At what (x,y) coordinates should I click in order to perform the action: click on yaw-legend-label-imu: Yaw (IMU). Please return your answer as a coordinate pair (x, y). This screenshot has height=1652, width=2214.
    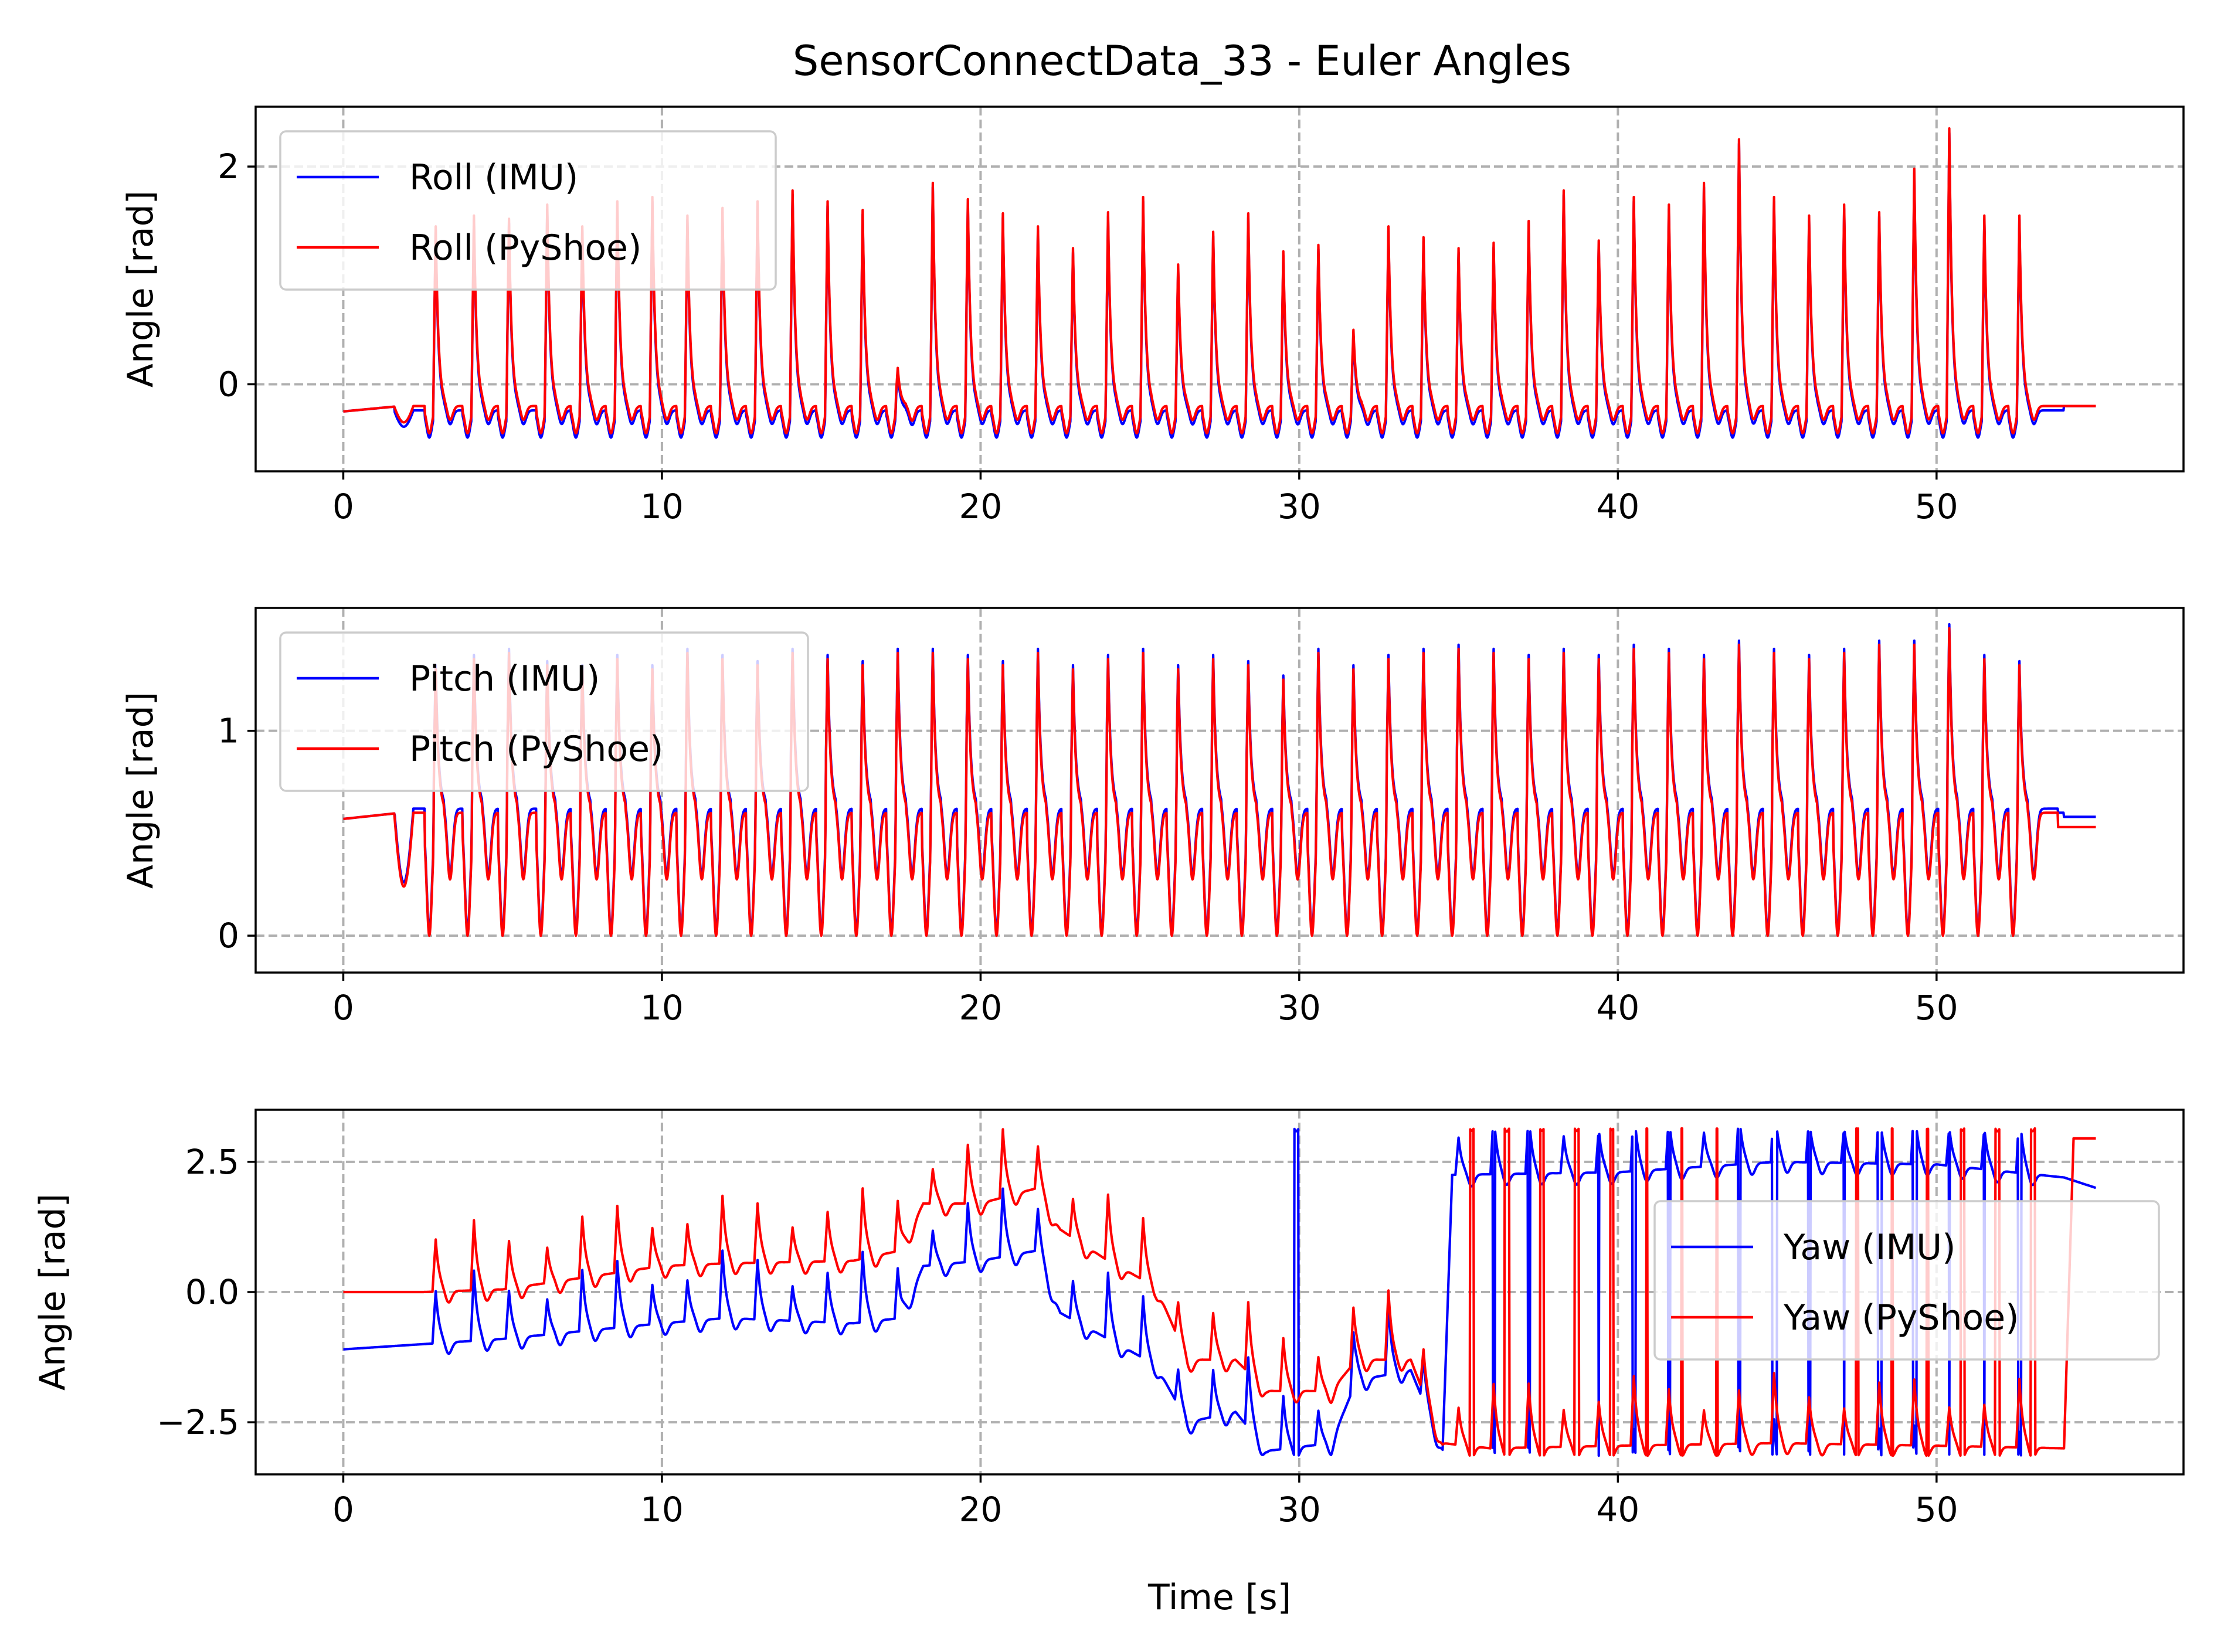
    Looking at the image, I should click on (1869, 1247).